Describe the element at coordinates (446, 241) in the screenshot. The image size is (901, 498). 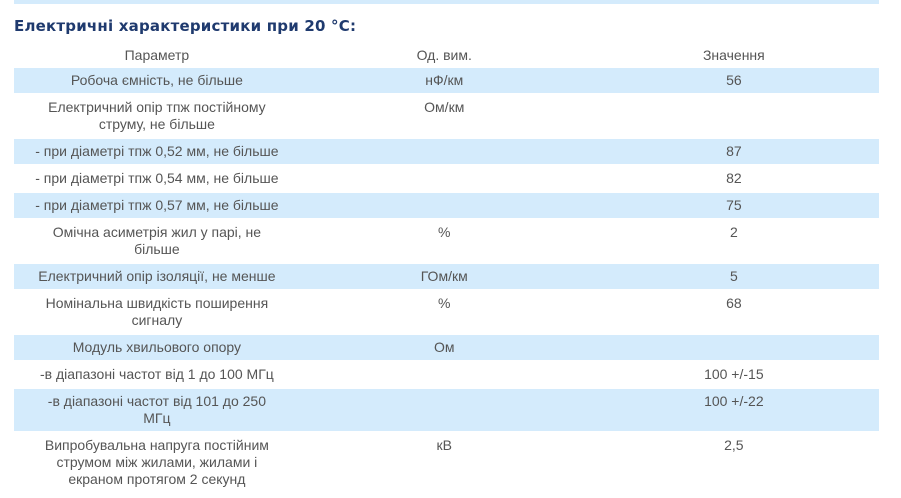
I see `table-row: Омічна асиметрія жил у парі, не більше% 2` at that location.